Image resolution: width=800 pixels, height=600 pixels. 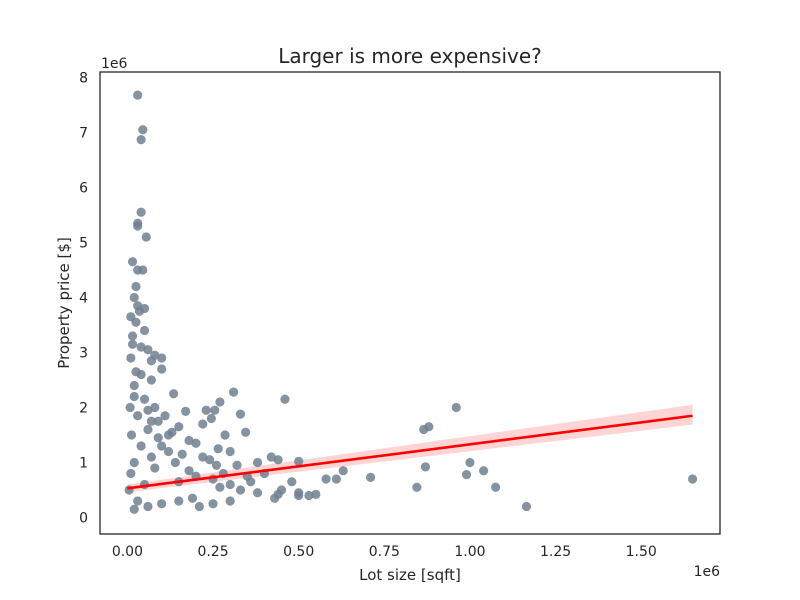 What do you see at coordinates (83, 519) in the screenshot?
I see `y-tick-label: 0` at bounding box center [83, 519].